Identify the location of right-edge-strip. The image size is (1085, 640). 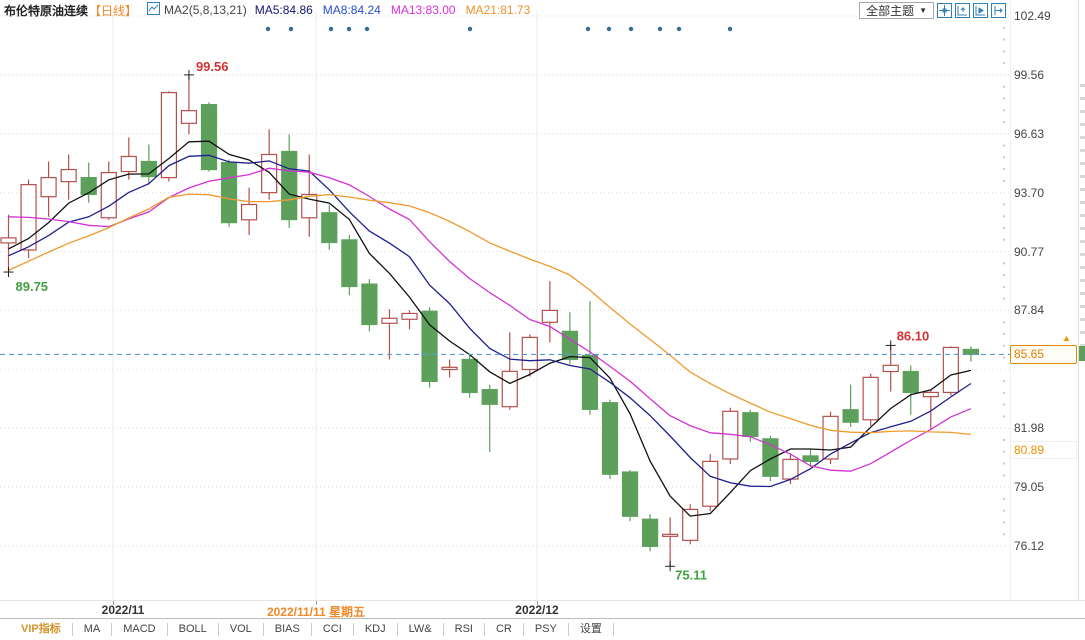
(1081, 300).